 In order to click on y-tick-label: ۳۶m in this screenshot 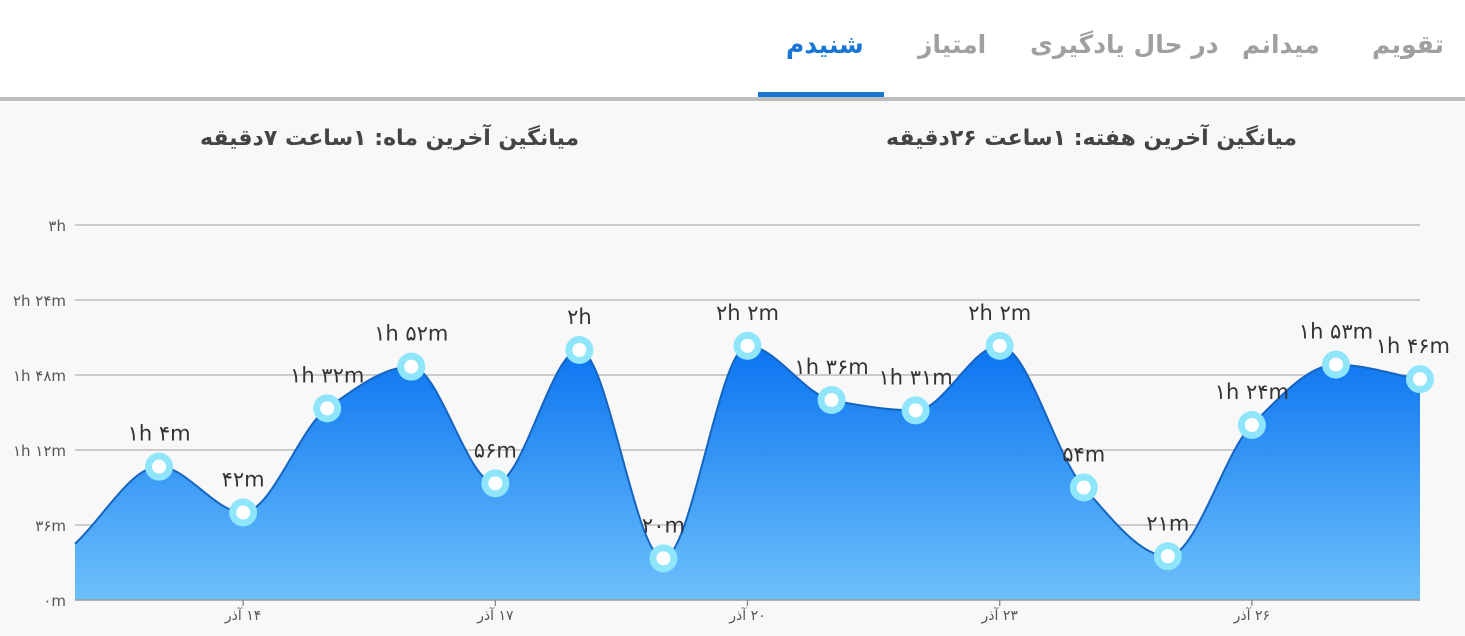, I will do `click(50, 526)`.